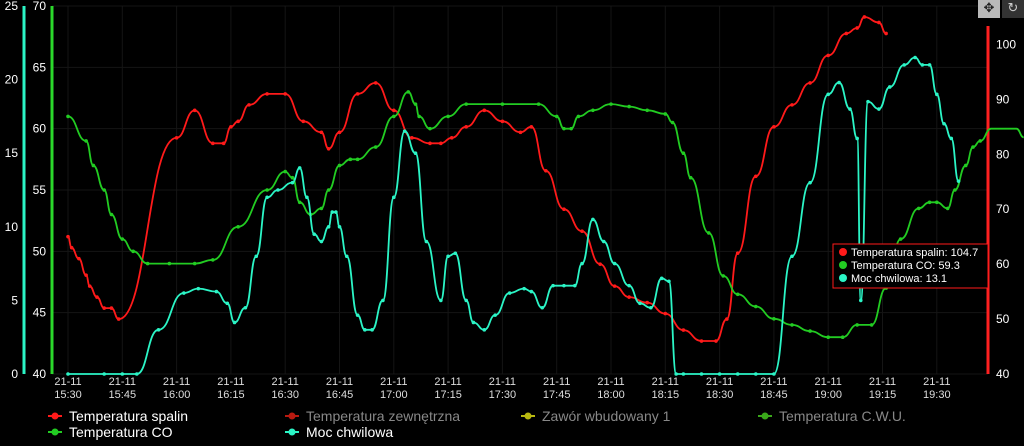 The height and width of the screenshot is (446, 1024). Describe the element at coordinates (40, 190) in the screenshot. I see `left-inner-tick-label: 55` at that location.